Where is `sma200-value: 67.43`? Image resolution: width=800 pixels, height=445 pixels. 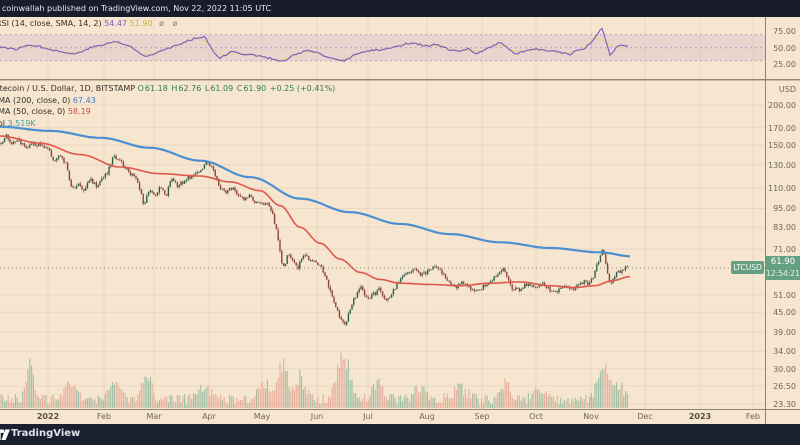 sma200-value: 67.43 is located at coordinates (84, 100).